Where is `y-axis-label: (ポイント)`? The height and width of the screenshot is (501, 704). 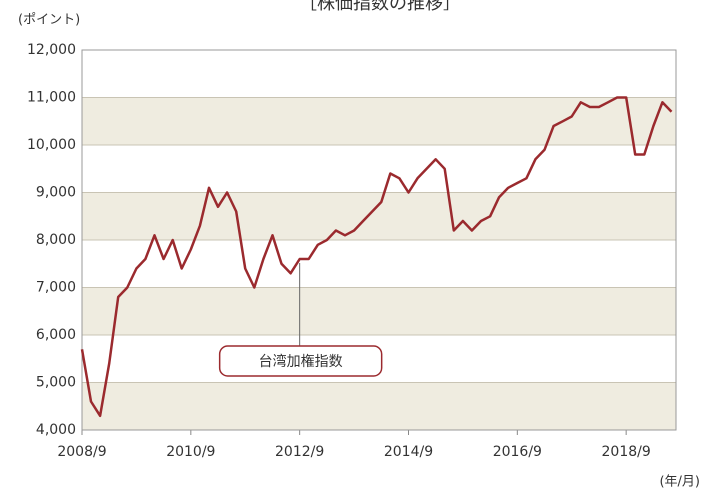
y-axis-label: (ポイント) is located at coordinates (49, 20).